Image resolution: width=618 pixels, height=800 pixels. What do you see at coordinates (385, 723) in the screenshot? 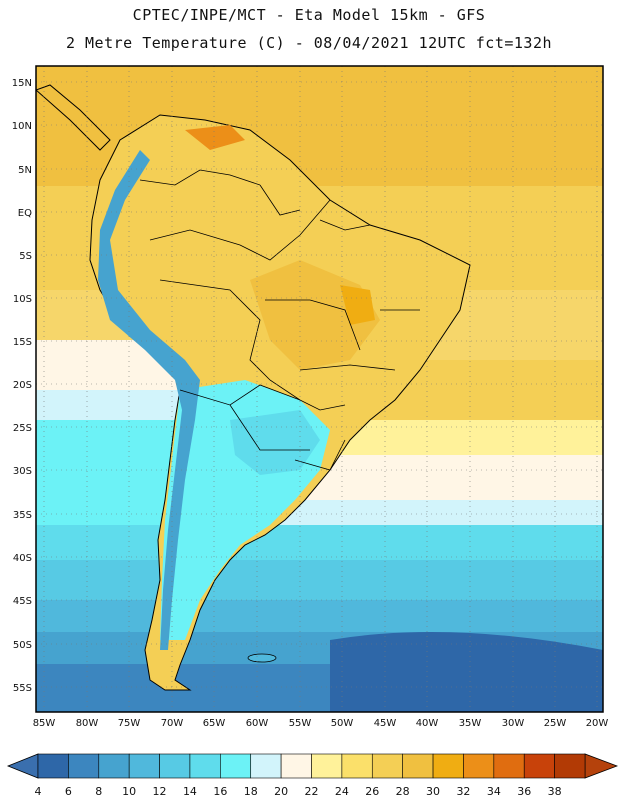
I see `lon-label: 45W` at bounding box center [385, 723].